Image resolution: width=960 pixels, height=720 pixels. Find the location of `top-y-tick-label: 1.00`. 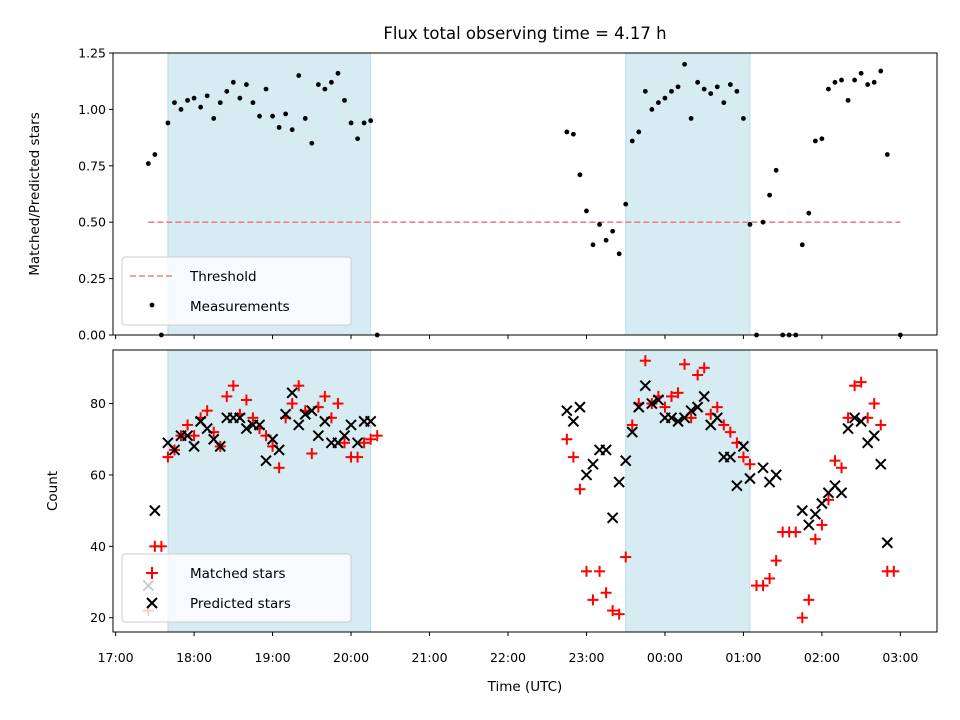

top-y-tick-label: 1.00 is located at coordinates (92, 109).